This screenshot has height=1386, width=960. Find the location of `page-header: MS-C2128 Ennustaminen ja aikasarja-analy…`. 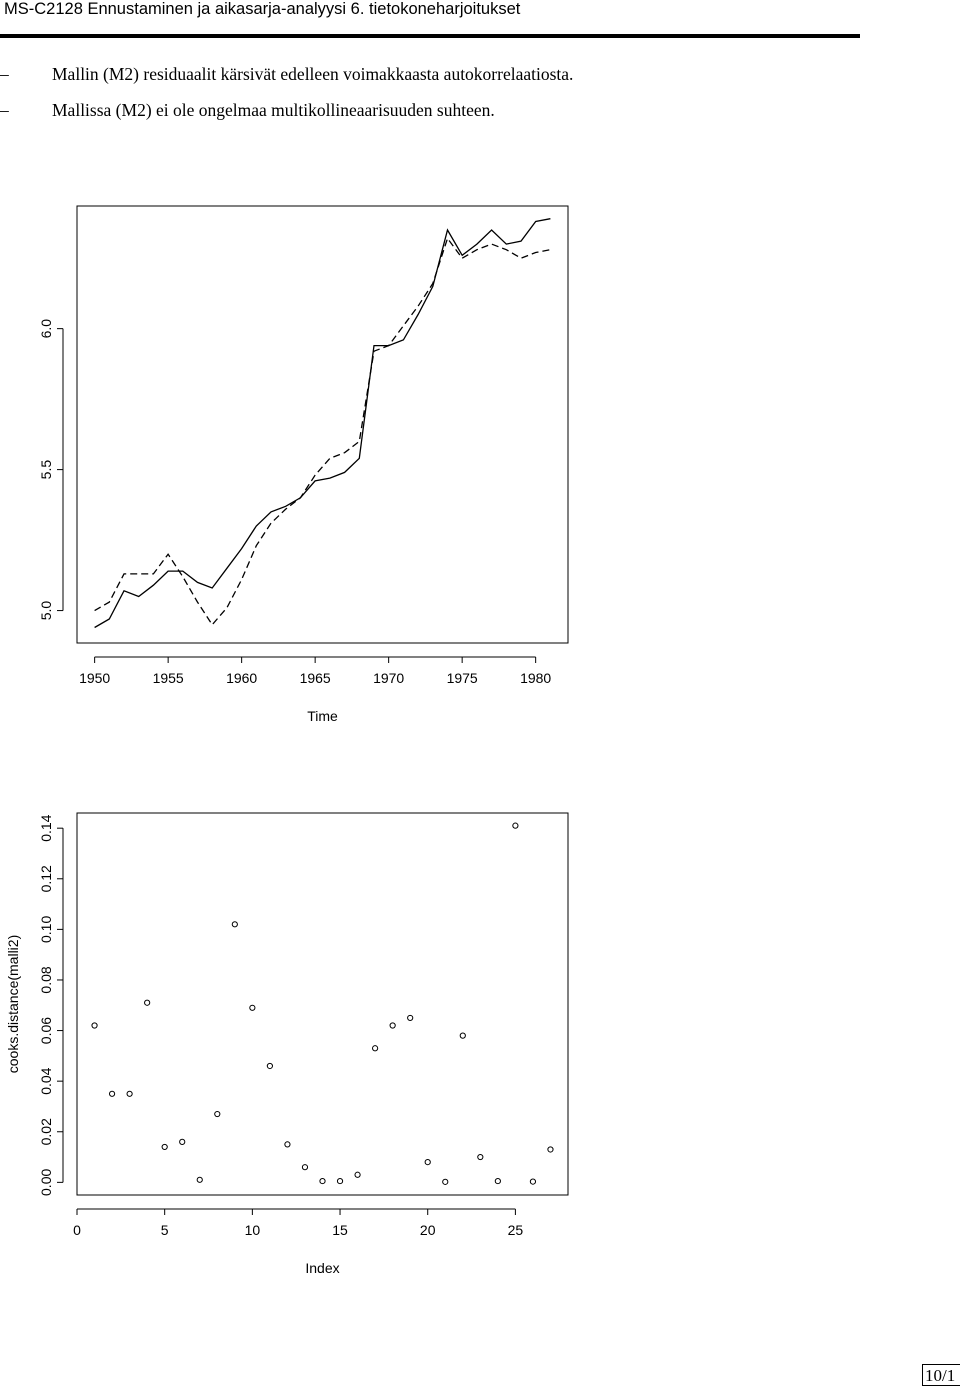

page-header: MS-C2128 Ennustaminen ja aikasarja-analy… is located at coordinates (430, 19).